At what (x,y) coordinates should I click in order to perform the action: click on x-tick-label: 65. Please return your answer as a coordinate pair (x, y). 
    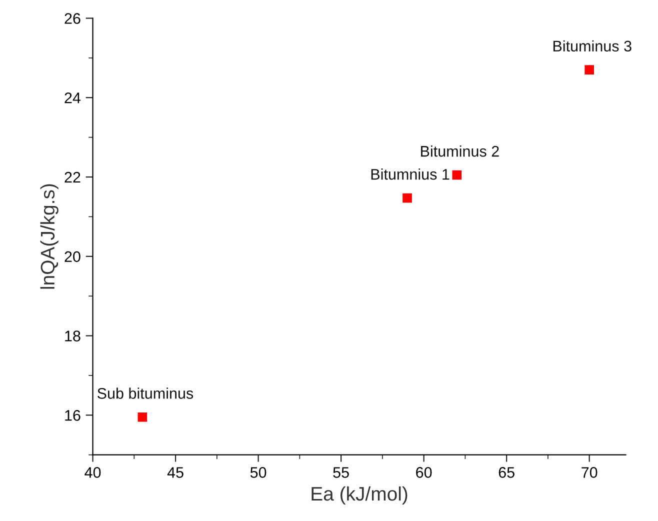
    Looking at the image, I should click on (506, 472).